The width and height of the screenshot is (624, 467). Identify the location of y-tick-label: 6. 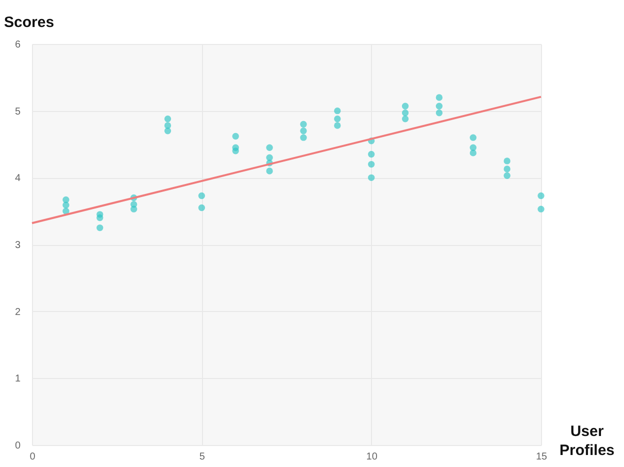
(17, 45).